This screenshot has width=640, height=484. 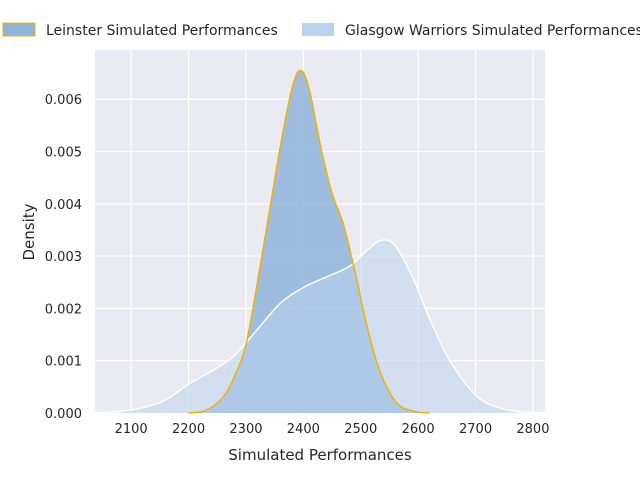 I want to click on x-tick-label: 2100, so click(x=131, y=429).